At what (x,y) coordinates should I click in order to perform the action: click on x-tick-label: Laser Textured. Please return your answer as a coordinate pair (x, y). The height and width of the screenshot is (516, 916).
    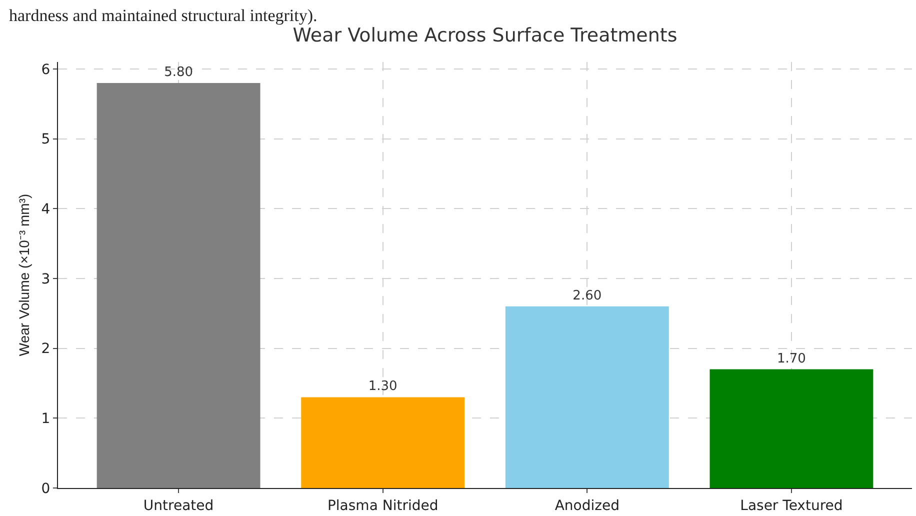
    Looking at the image, I should click on (791, 506).